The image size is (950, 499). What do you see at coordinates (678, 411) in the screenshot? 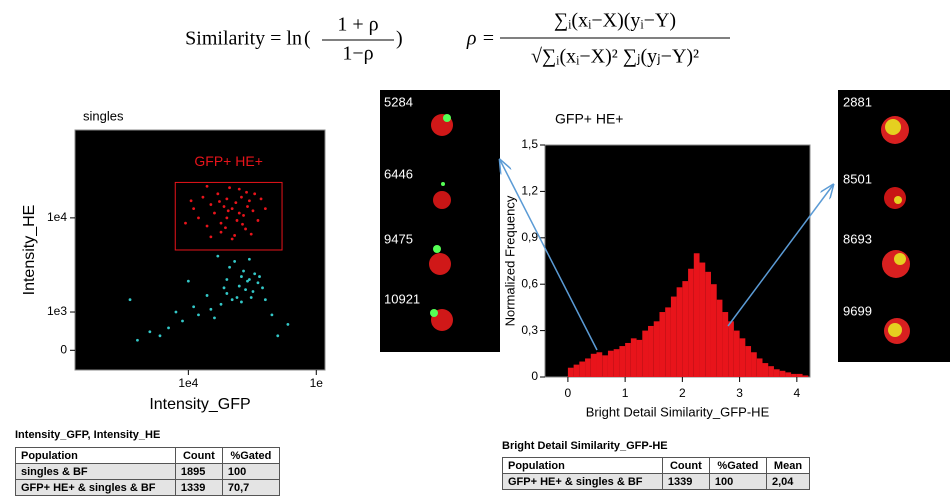
I see `x-axis-label: Bright Detail Similarity_GFP-HE` at bounding box center [678, 411].